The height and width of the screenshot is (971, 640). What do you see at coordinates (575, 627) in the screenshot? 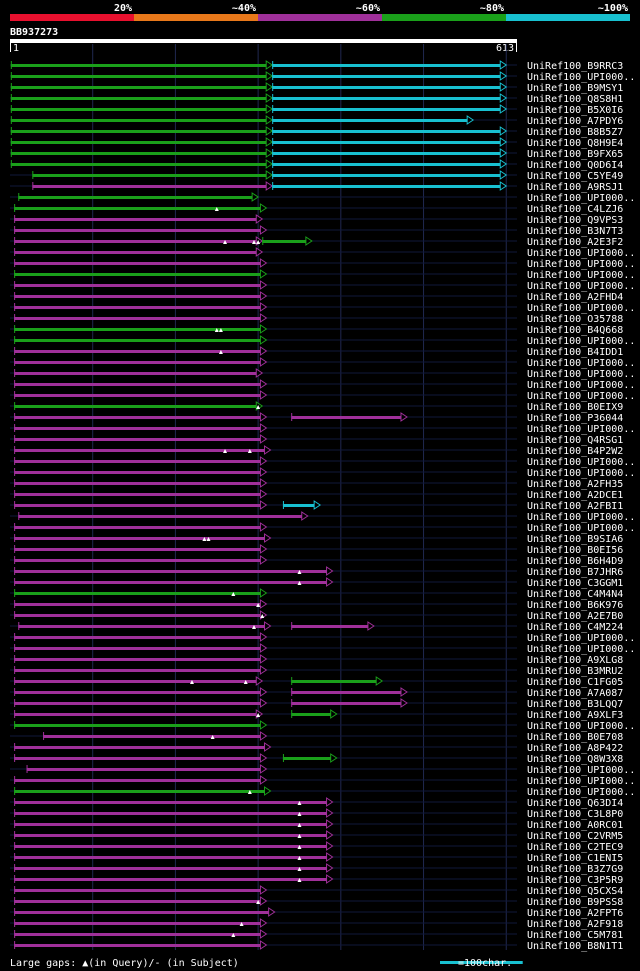
I see `hit-label: UniRef100_C4M224` at bounding box center [575, 627].